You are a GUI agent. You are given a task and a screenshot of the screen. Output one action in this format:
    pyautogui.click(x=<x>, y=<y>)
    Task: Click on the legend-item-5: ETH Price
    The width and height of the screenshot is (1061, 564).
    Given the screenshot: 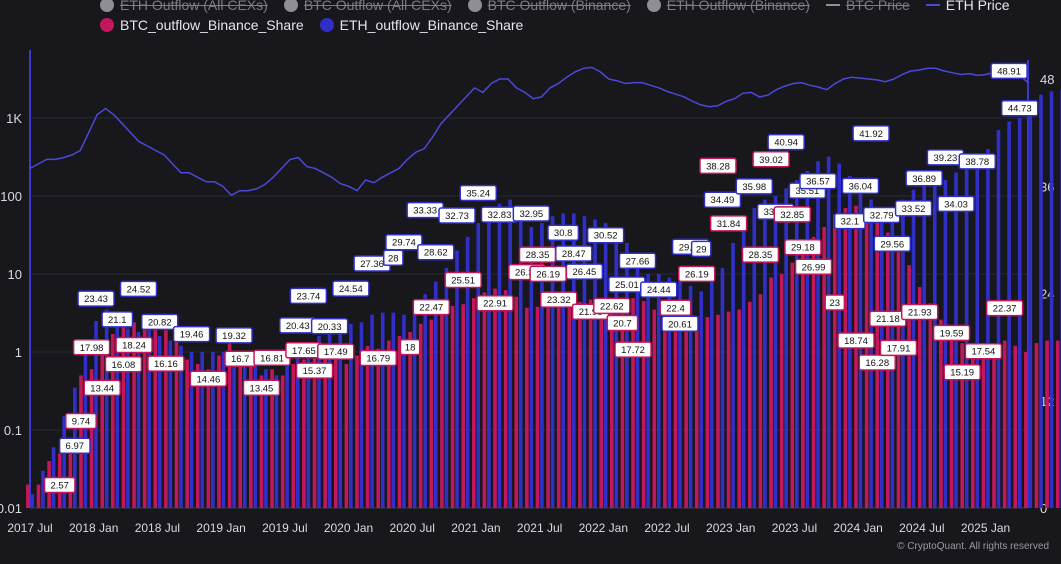 What is the action you would take?
    pyautogui.click(x=967, y=6)
    